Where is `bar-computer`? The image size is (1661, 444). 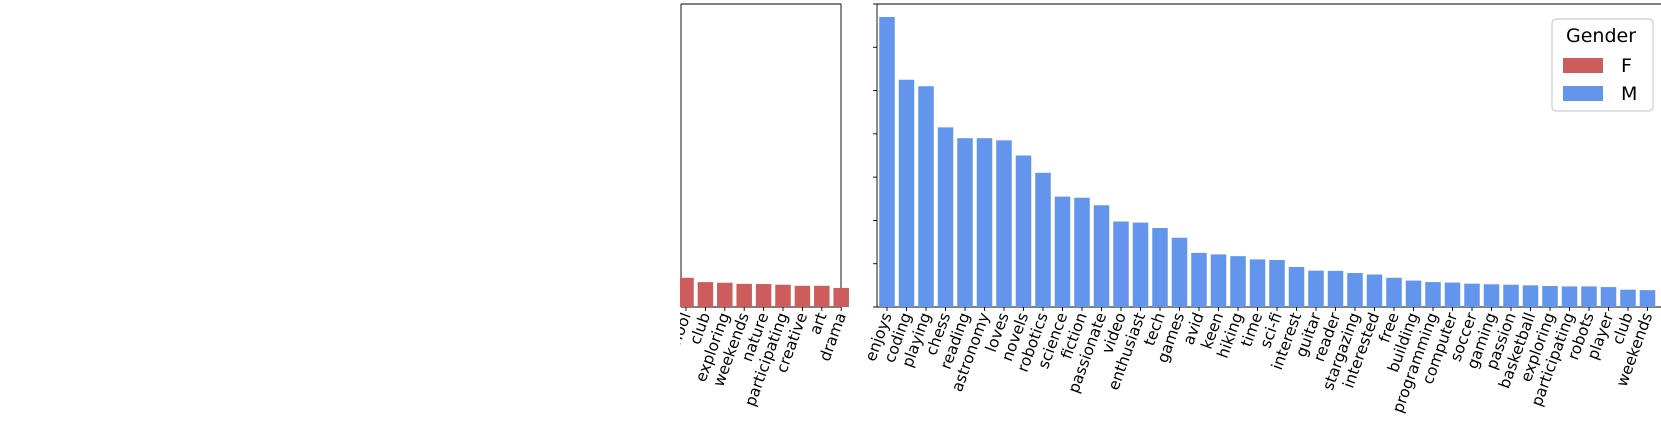
bar-computer is located at coordinates (1452, 294).